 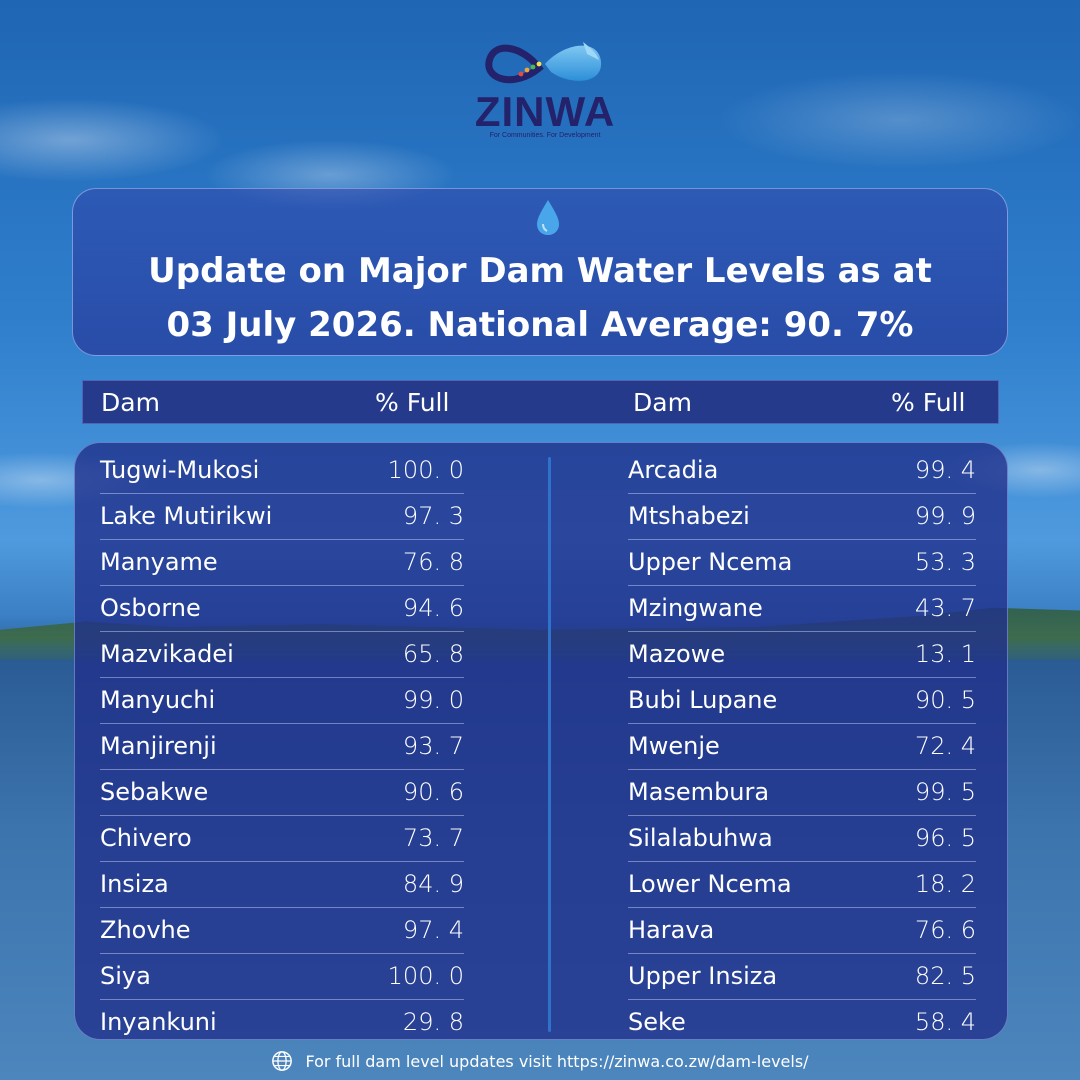 I want to click on header-dam-left: Dam, so click(x=130, y=402).